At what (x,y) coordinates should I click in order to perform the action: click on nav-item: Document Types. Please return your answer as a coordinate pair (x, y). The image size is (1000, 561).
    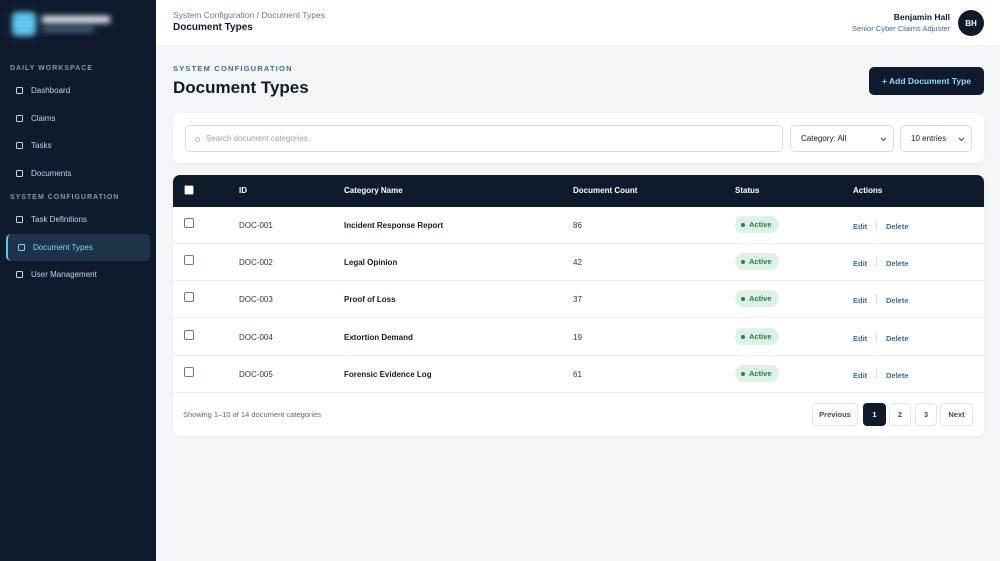
    Looking at the image, I should click on (78, 247).